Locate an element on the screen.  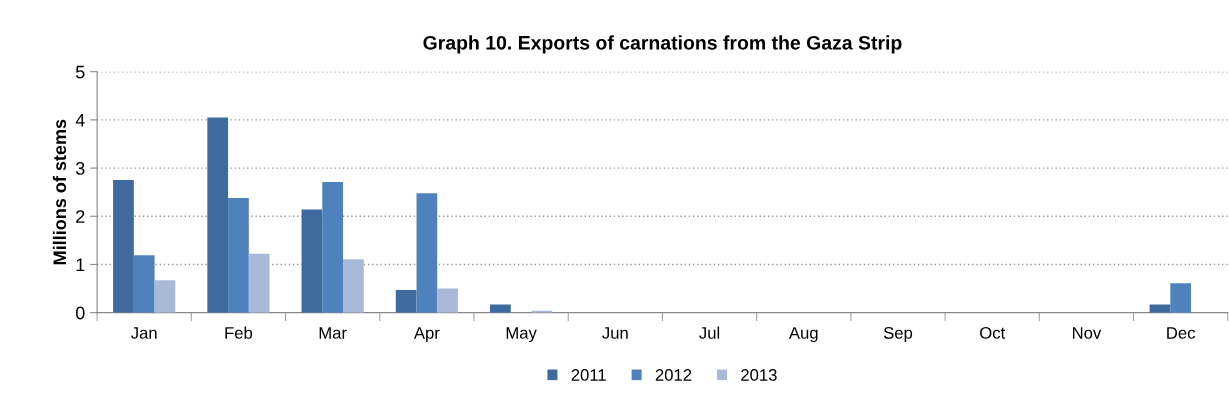
legend-label: 2012 is located at coordinates (673, 375).